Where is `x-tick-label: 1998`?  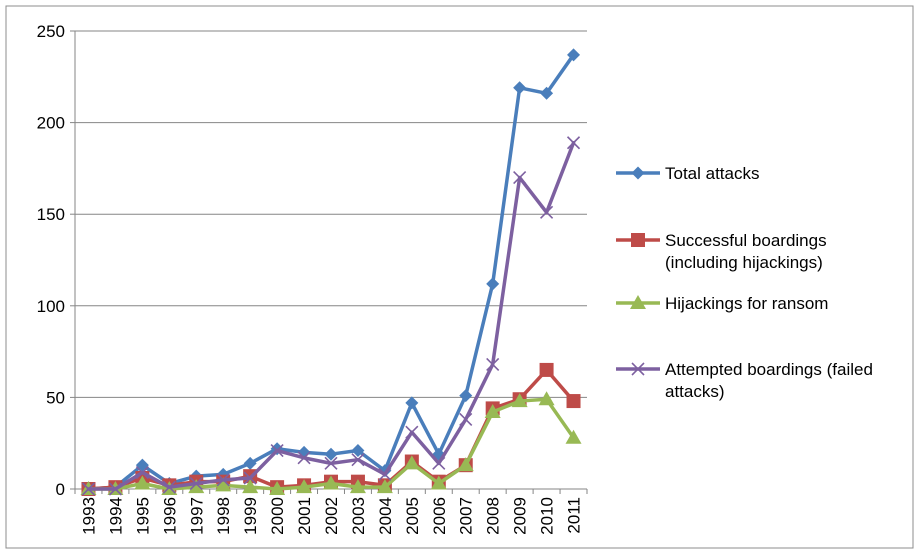
x-tick-label: 1998 is located at coordinates (223, 516).